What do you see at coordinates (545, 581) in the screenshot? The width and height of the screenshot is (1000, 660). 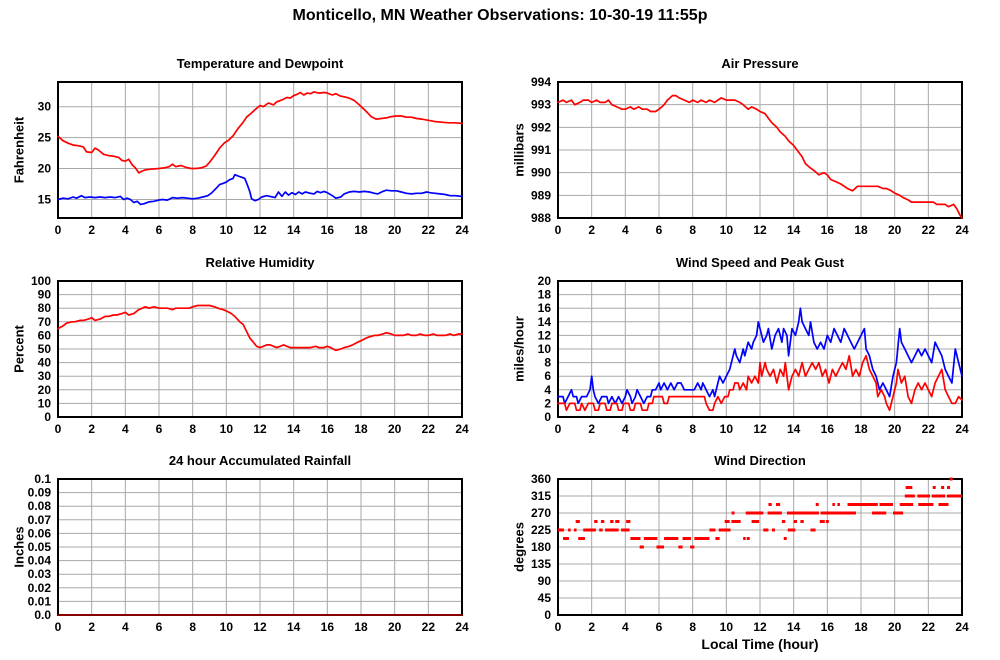 I see `y-tick-label: 90` at bounding box center [545, 581].